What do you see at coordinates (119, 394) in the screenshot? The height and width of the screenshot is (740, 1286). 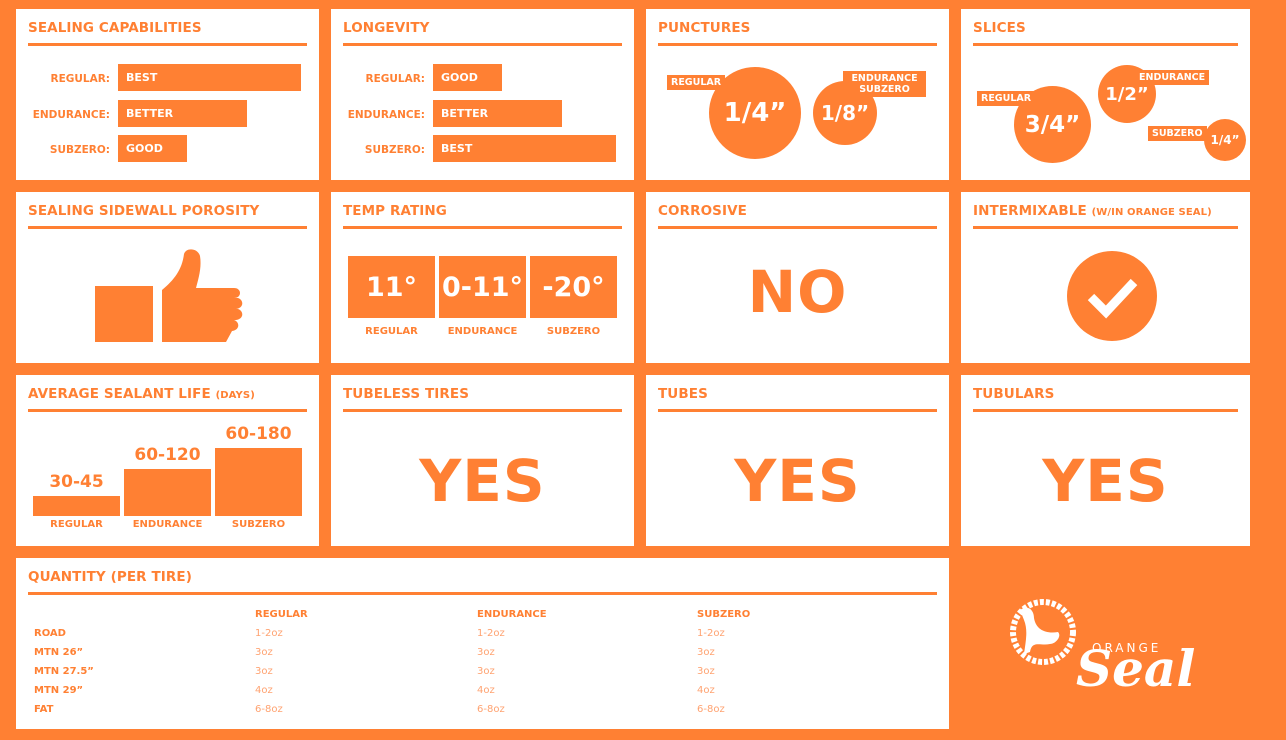 I see `title-text: AVERAGE SEALANT LIFE` at bounding box center [119, 394].